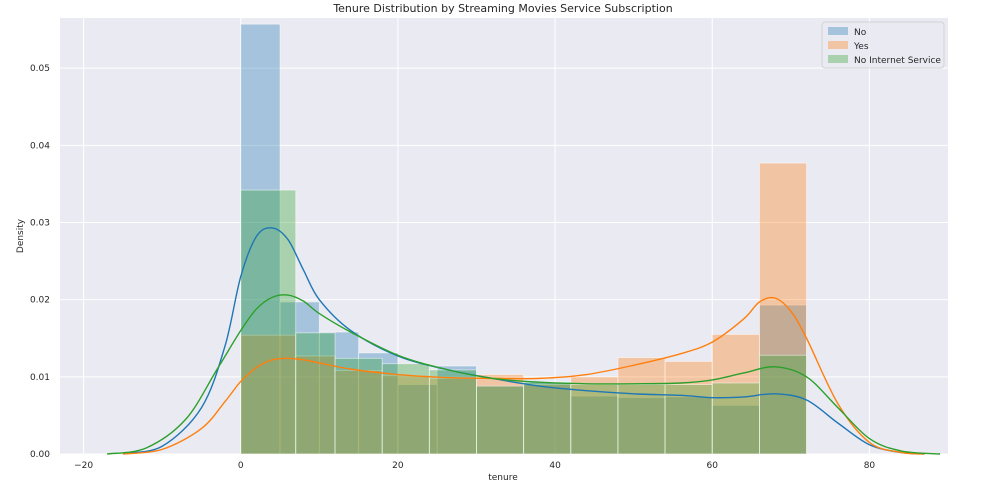 Image resolution: width=982 pixels, height=485 pixels. I want to click on y-tick-label: 0.03, so click(40, 223).